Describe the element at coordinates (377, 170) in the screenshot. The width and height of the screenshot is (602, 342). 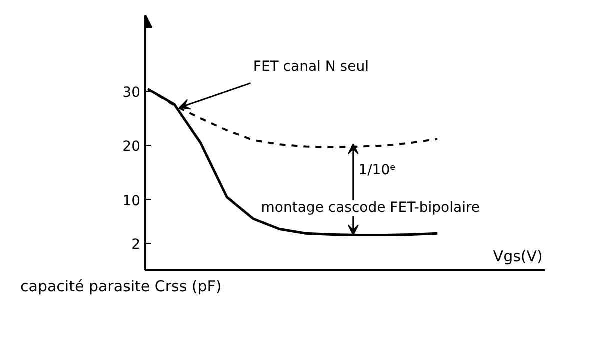
I see `annotation: 1/10ᵉ` at that location.